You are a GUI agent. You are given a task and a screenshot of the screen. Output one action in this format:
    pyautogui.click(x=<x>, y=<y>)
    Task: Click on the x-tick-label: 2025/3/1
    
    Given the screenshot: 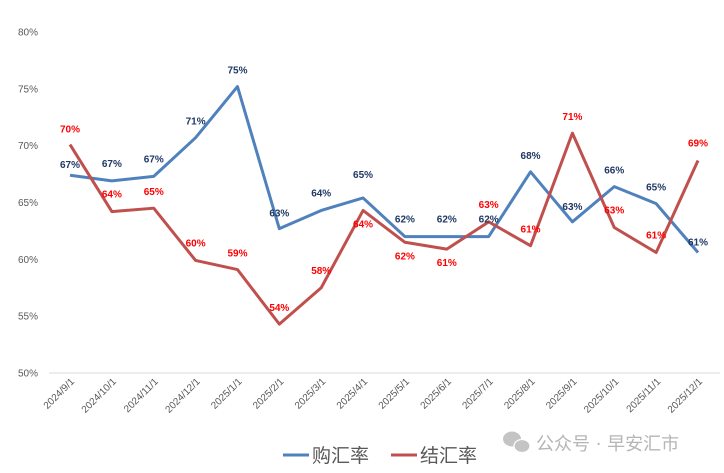 What is the action you would take?
    pyautogui.click(x=311, y=394)
    